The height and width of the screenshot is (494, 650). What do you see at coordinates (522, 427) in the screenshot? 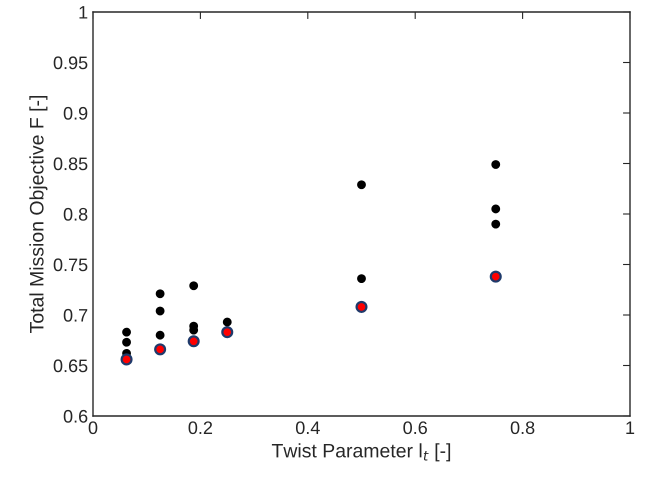
I see `x-tick-label: 0.8` at bounding box center [522, 427].